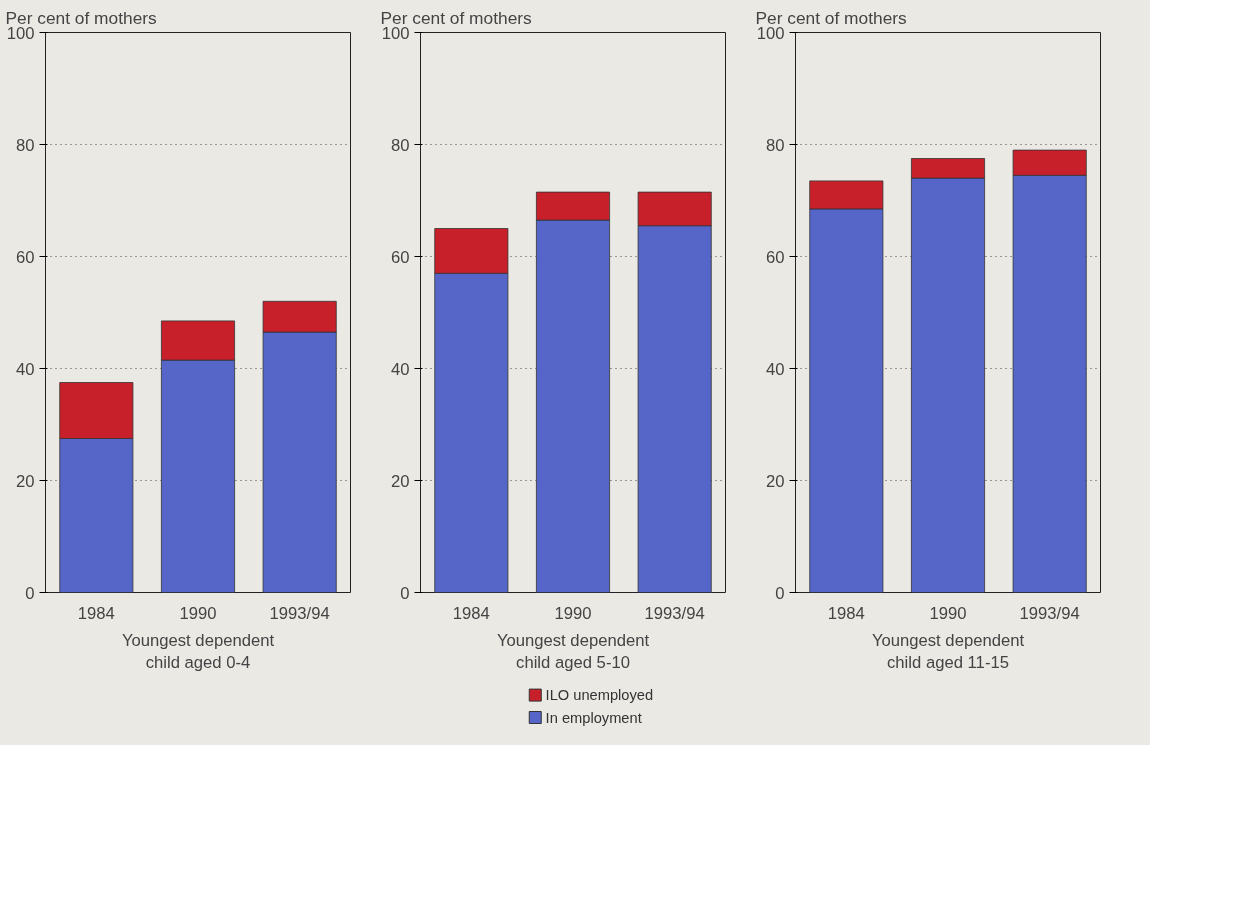 Image resolution: width=1243 pixels, height=913 pixels. What do you see at coordinates (198, 651) in the screenshot?
I see `x-axis-title: Youngest dependent child aged 0-4` at bounding box center [198, 651].